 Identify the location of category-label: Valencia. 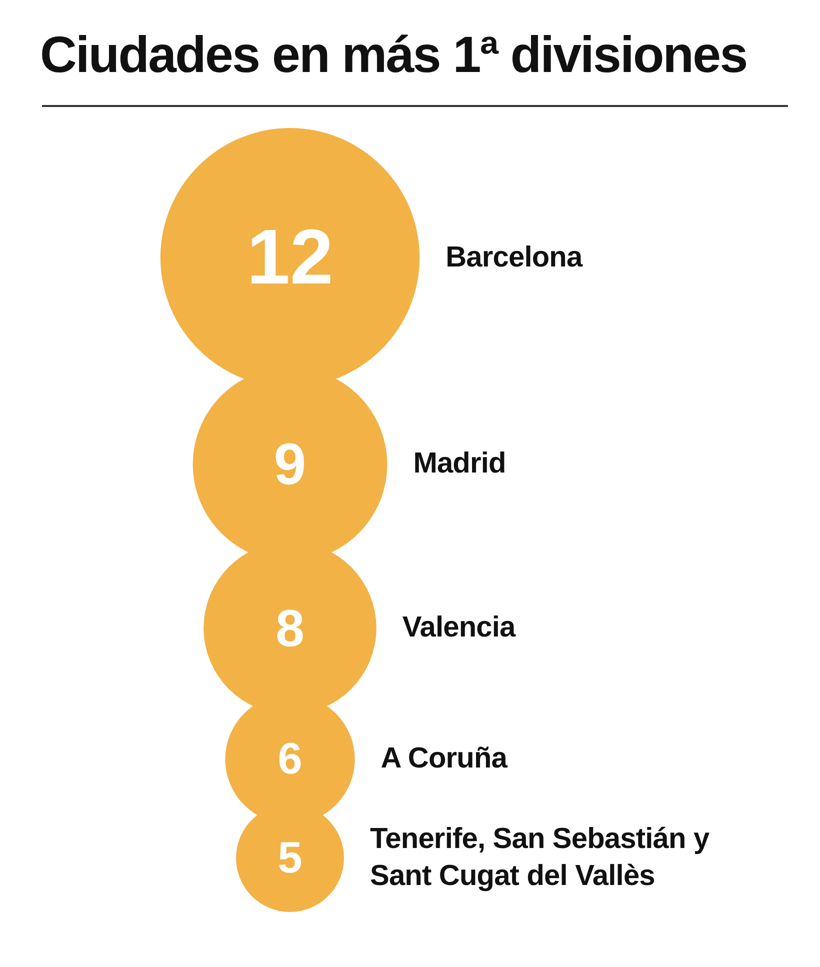
(459, 628).